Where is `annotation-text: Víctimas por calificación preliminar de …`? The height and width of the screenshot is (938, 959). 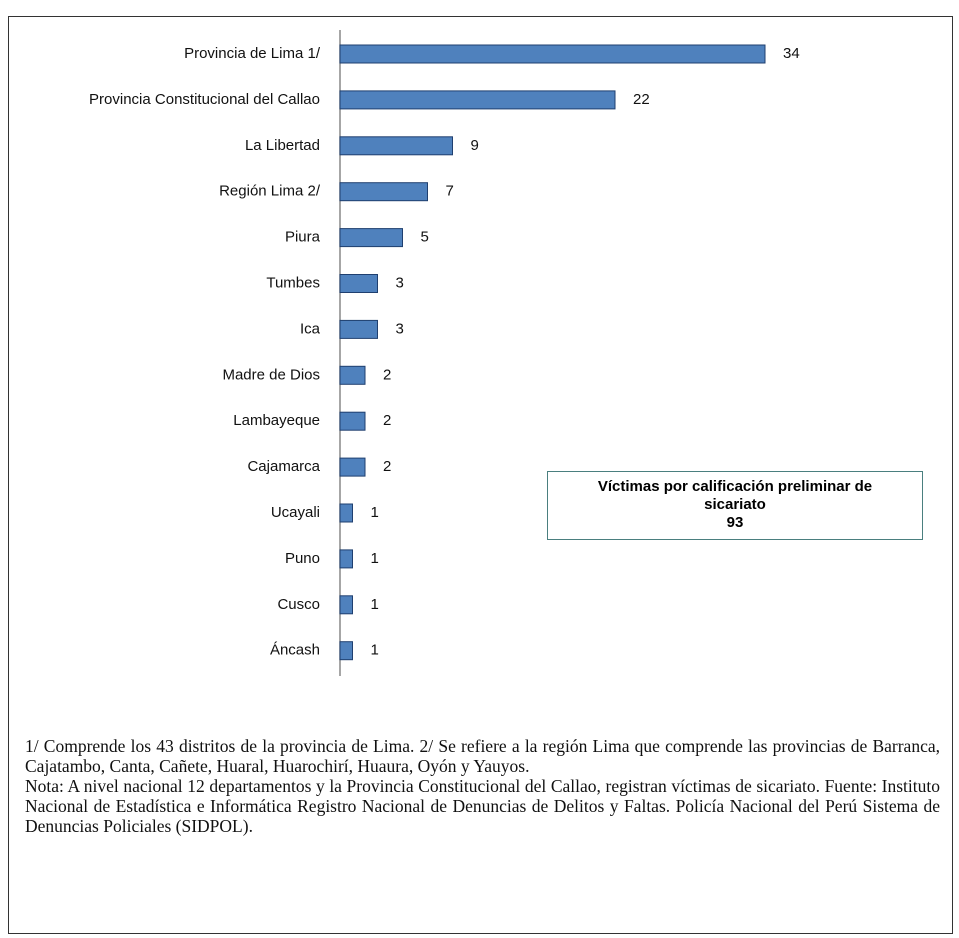 annotation-text: Víctimas por calificación preliminar de … is located at coordinates (735, 495).